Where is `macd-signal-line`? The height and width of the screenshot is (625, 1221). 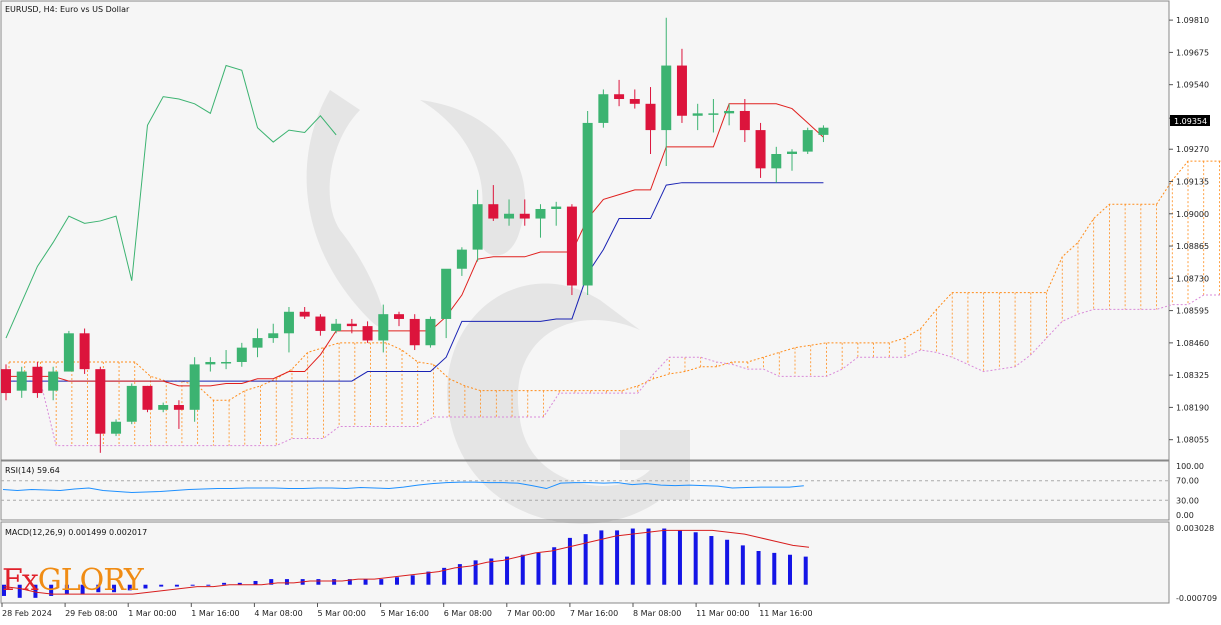
macd-signal-line is located at coordinates (406, 562).